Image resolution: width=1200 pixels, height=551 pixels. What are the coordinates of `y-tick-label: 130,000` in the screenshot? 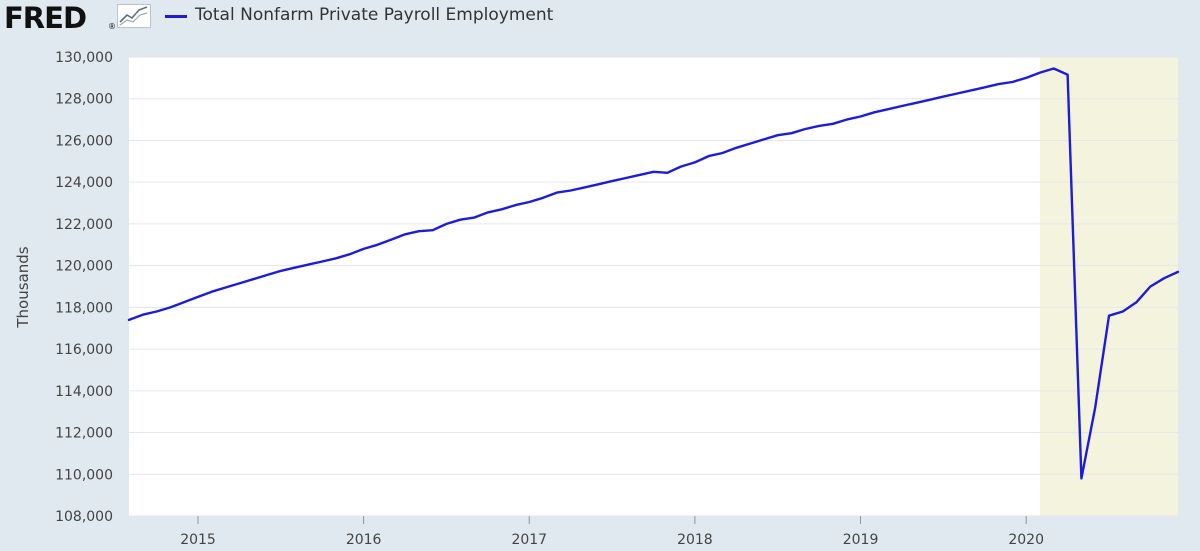 It's located at (84, 58).